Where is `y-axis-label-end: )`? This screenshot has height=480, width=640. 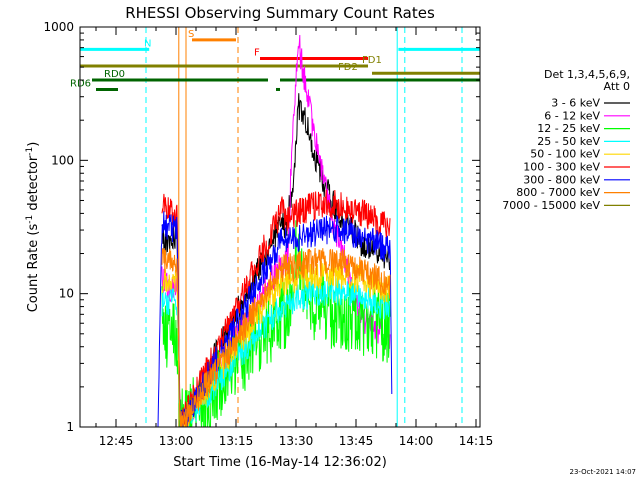 y-axis-label-end: ) is located at coordinates (33, 144).